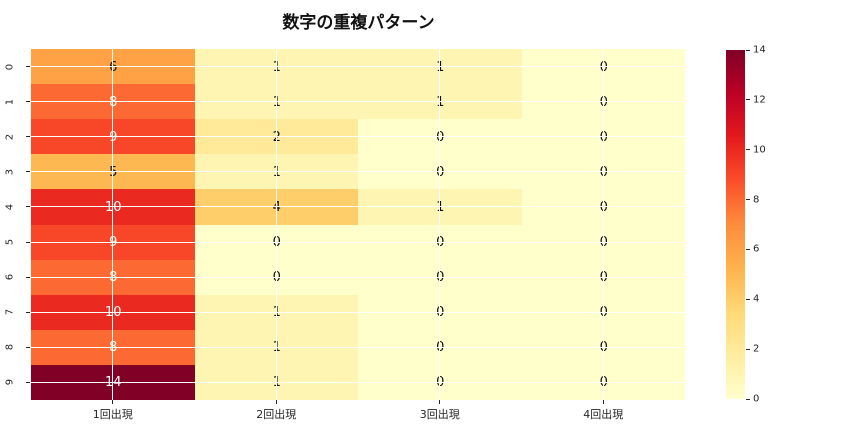 This screenshot has height=432, width=864. I want to click on heatmap-cell: 9, so click(113, 242).